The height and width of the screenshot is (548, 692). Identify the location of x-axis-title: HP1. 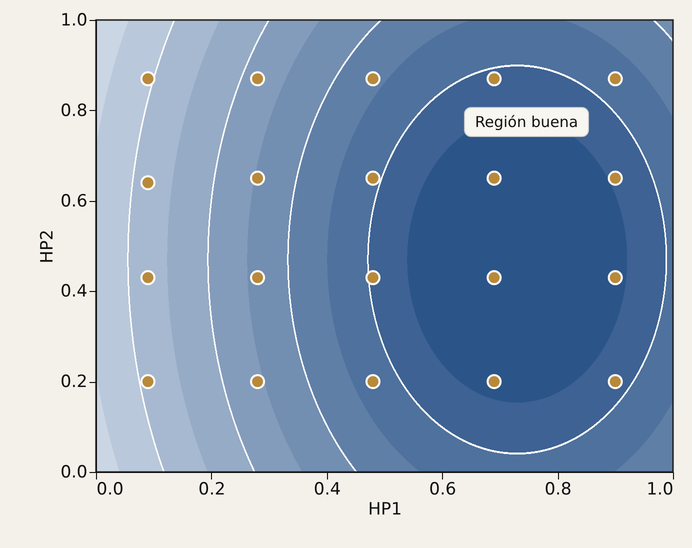
(385, 510).